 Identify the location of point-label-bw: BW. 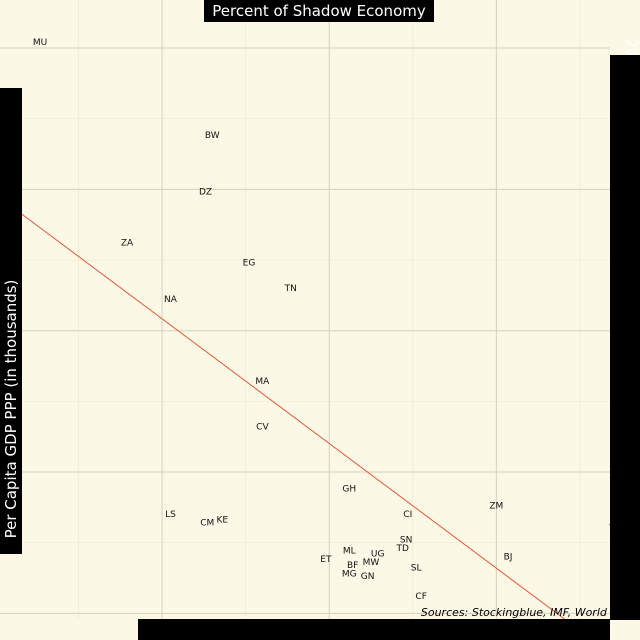
(212, 136).